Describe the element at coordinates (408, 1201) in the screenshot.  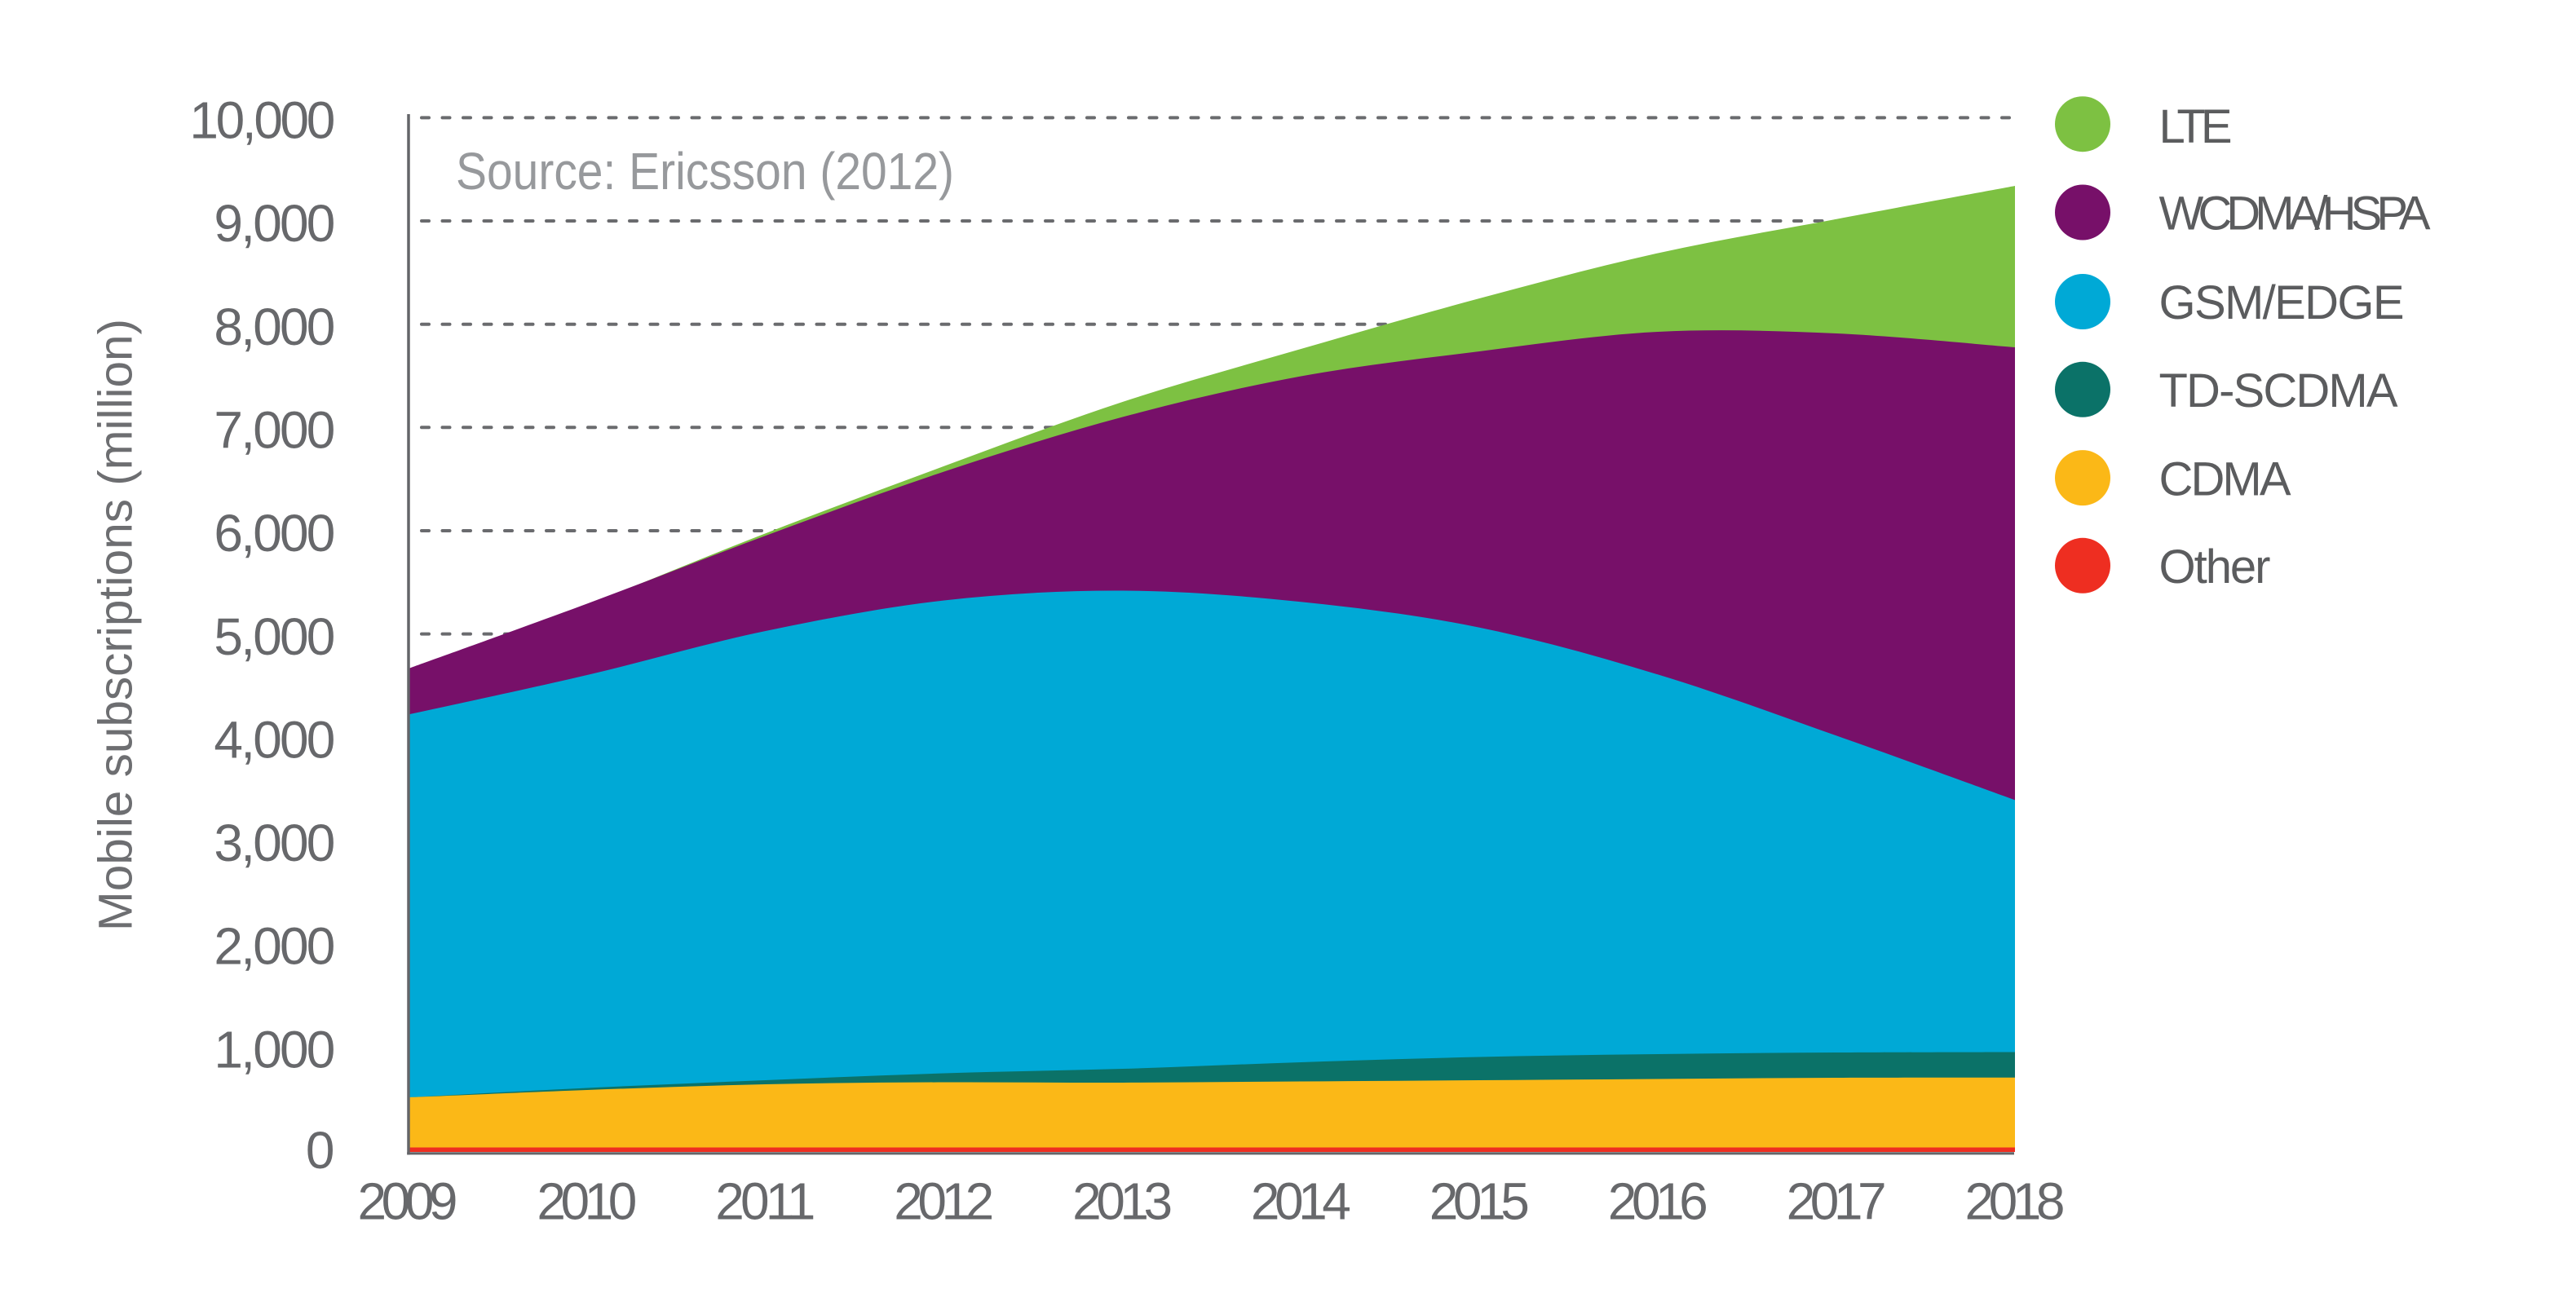
I see `svg-text: 2009` at that location.